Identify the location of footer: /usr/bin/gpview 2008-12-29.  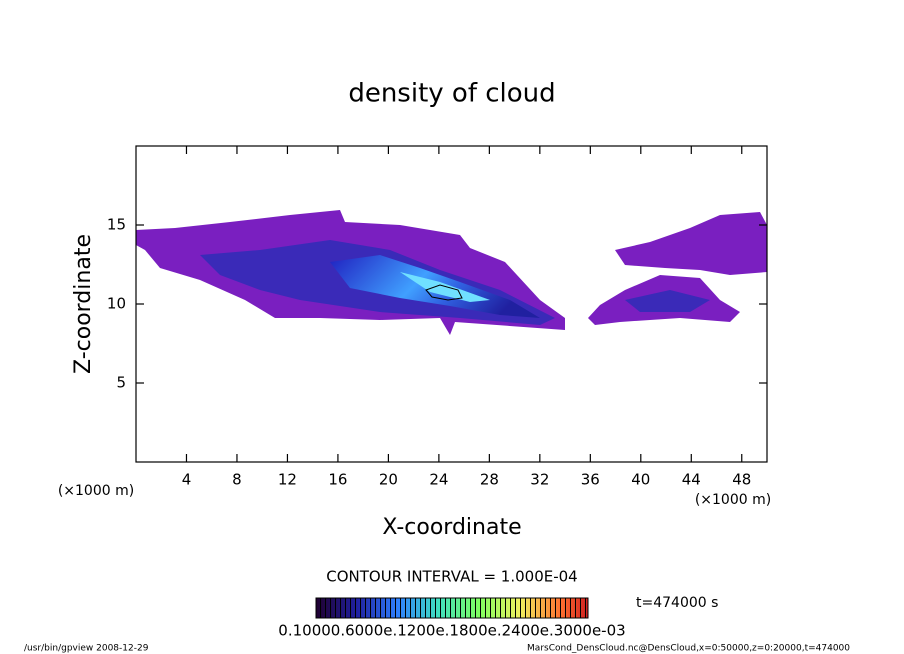
(86, 649).